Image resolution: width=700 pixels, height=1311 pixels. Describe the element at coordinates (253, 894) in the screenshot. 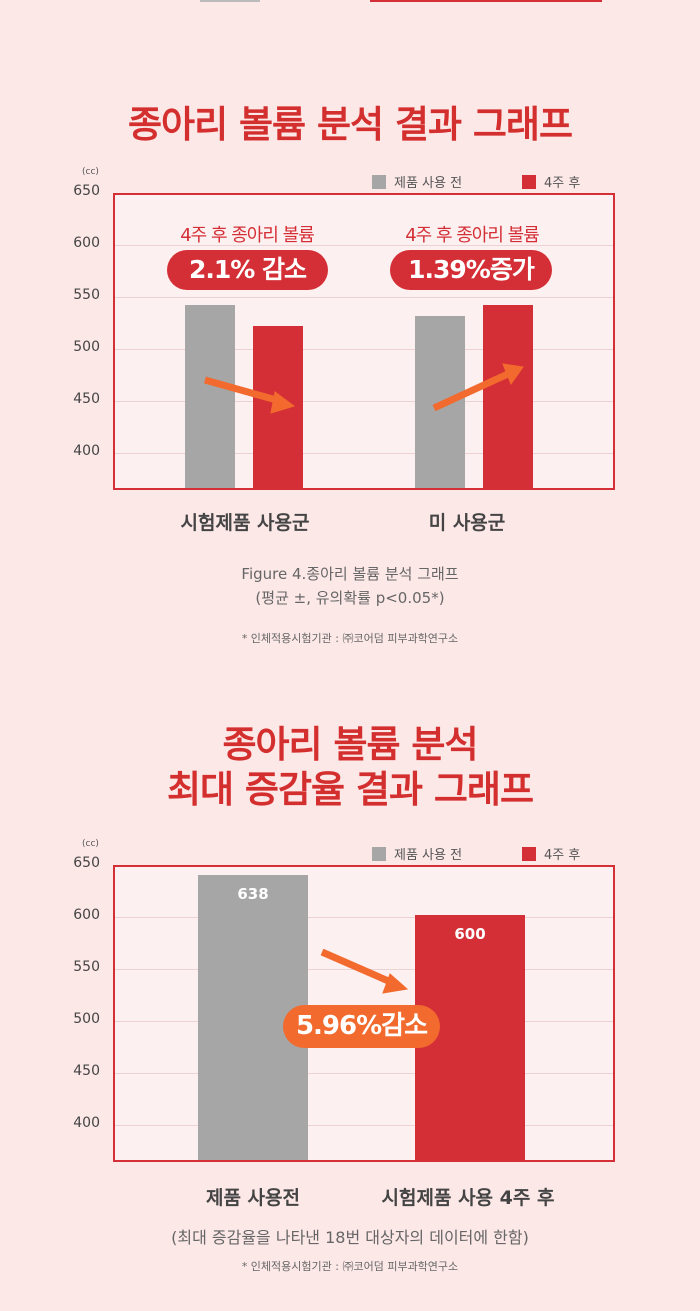

I see `data-label: 638` at that location.